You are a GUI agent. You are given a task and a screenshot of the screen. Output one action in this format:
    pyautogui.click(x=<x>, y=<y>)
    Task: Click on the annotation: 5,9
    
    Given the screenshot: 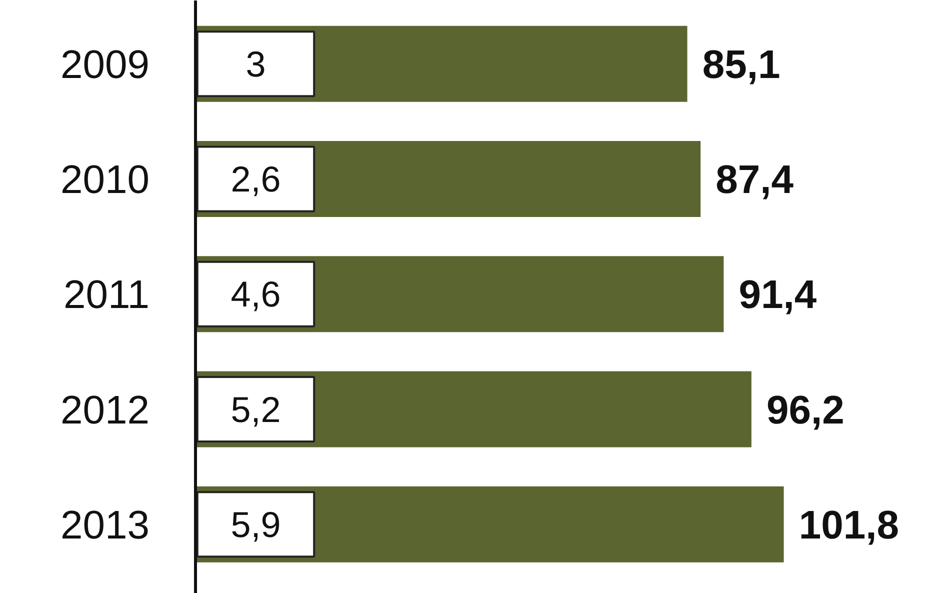 What is the action you would take?
    pyautogui.click(x=255, y=524)
    